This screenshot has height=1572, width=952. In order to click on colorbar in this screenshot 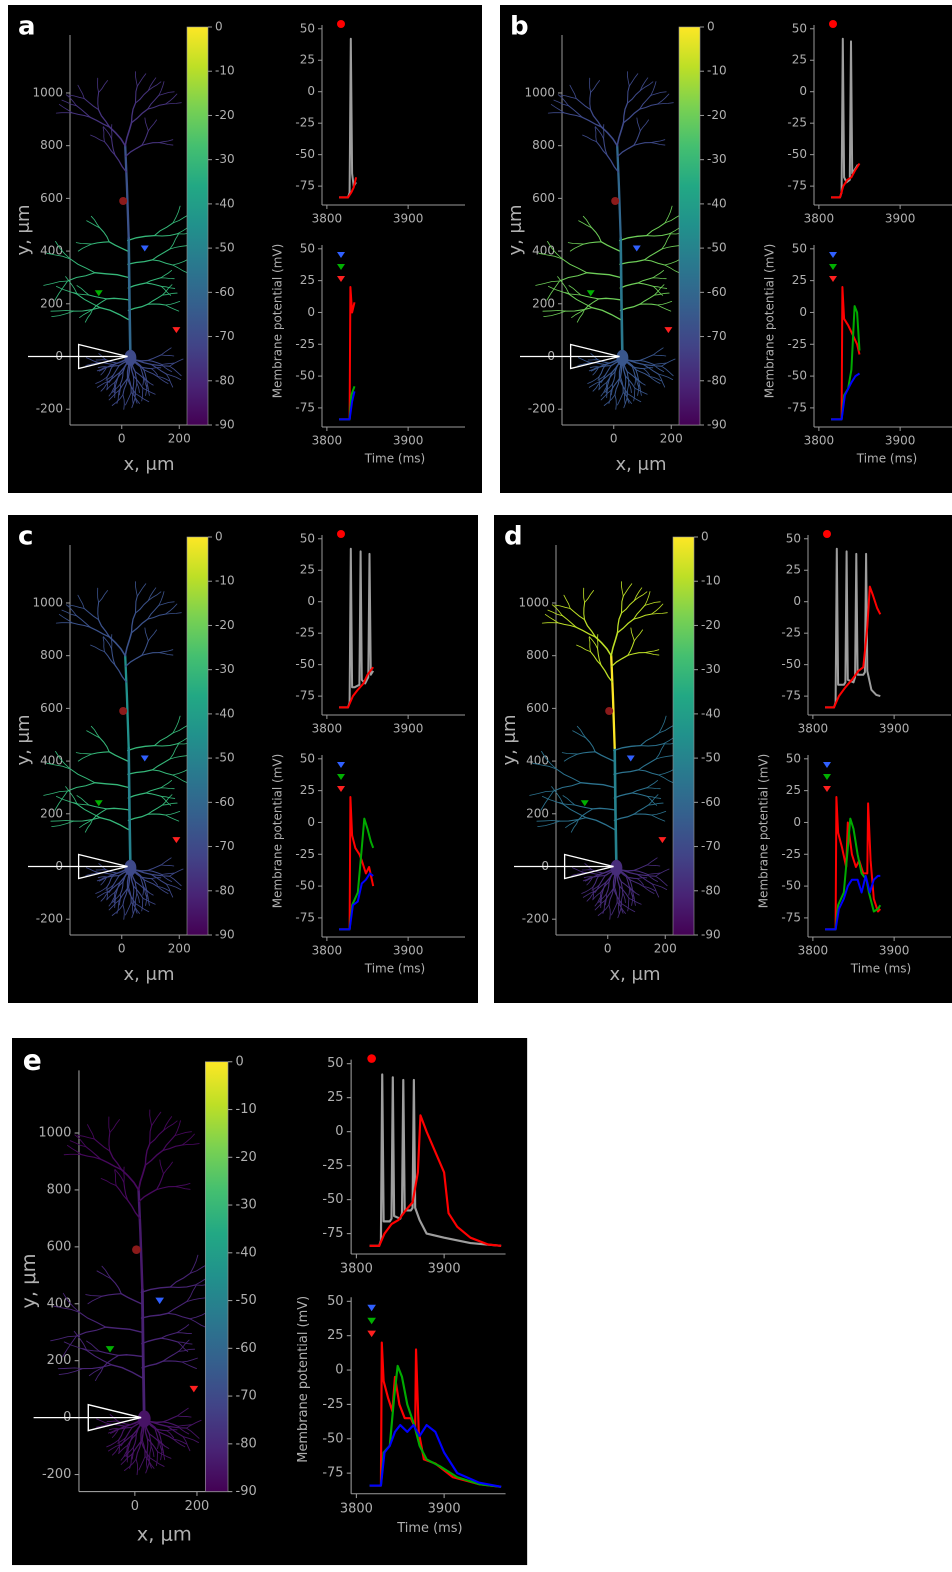, I will do `click(197, 736)`.